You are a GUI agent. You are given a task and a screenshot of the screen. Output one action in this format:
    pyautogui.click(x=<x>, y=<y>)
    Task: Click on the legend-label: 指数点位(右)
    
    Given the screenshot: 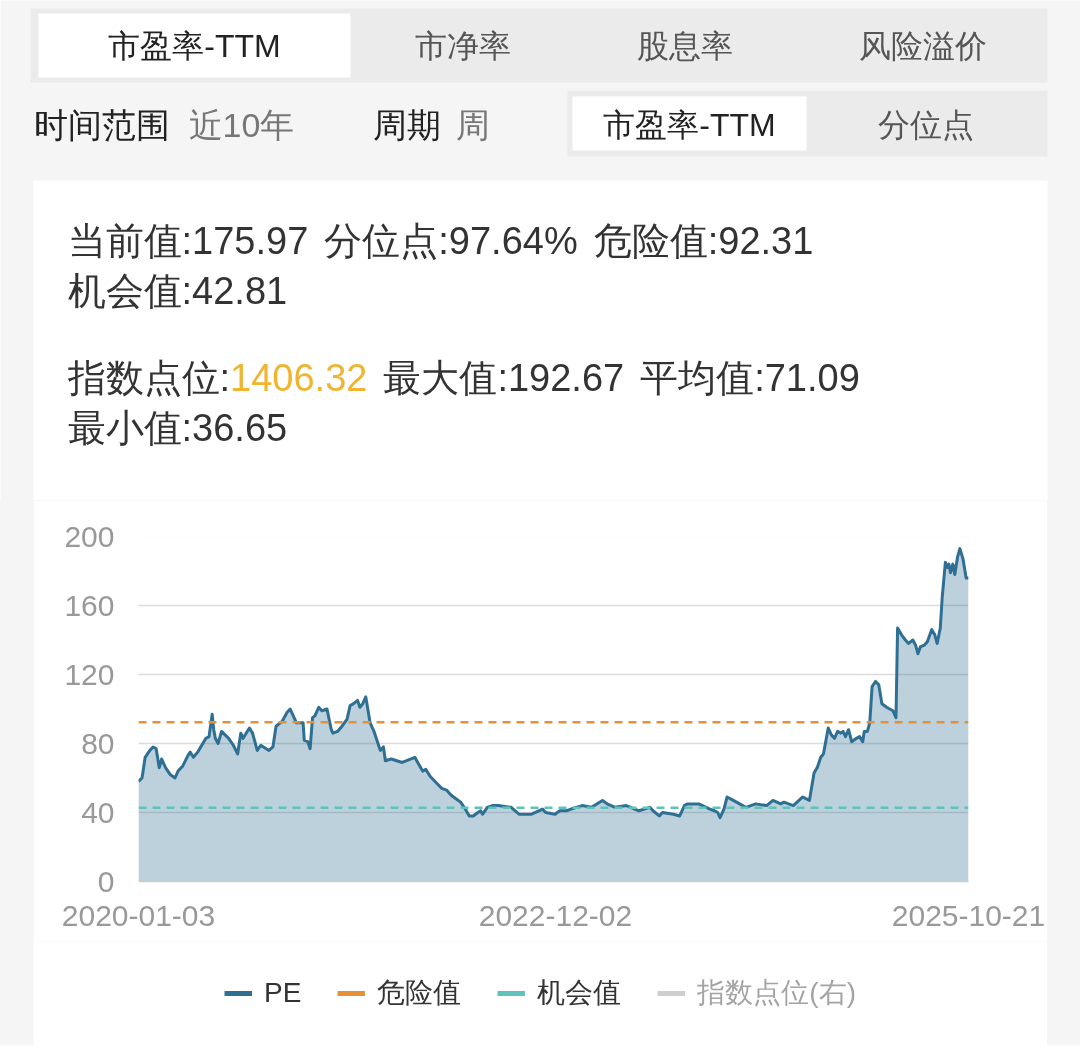 What is the action you would take?
    pyautogui.click(x=777, y=993)
    